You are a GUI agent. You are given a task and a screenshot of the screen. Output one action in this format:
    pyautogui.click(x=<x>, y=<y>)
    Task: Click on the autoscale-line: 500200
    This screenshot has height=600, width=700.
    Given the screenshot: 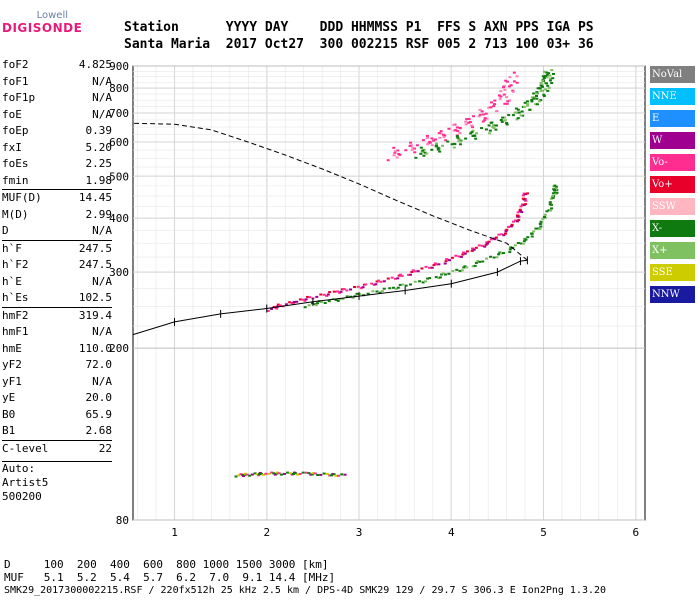 What is the action you would take?
    pyautogui.click(x=22, y=496)
    